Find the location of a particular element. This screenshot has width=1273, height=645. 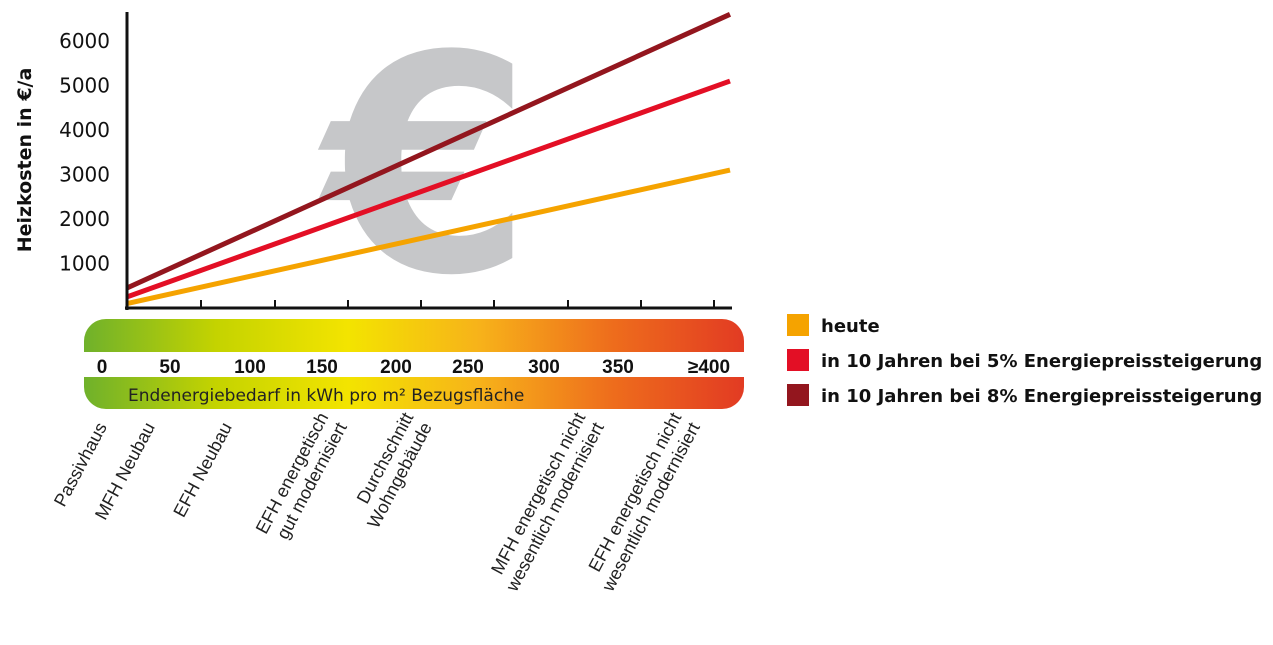

band-tick-label: 350 is located at coordinates (618, 367).